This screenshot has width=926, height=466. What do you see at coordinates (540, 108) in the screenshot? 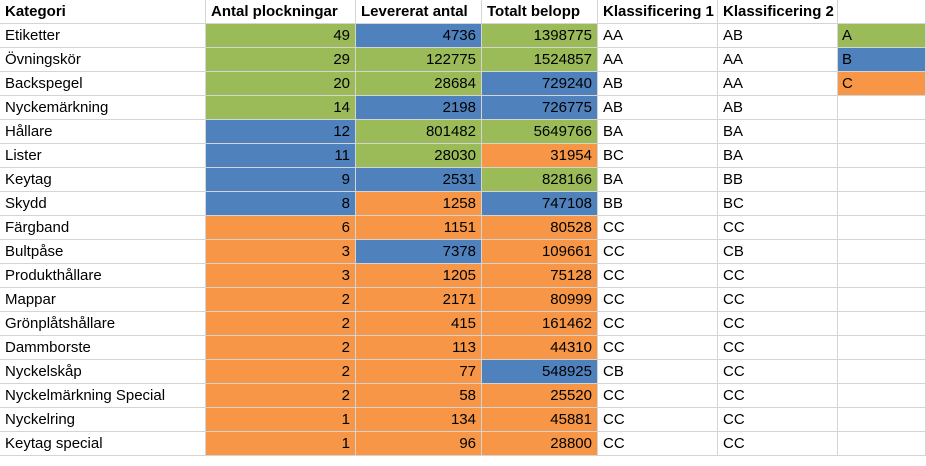
I see `cell-totalt-belopp: 726775` at bounding box center [540, 108].